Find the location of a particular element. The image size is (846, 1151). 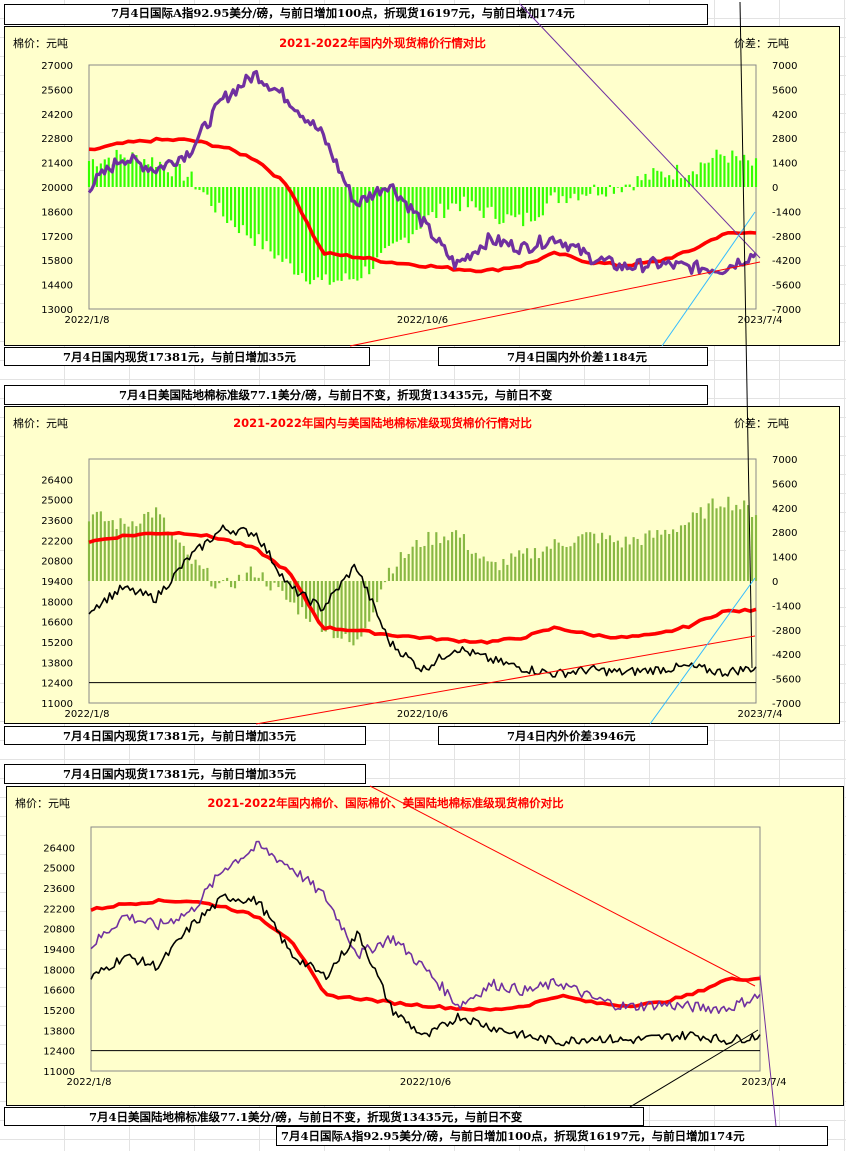

y-tick-label: 23600 is located at coordinates (59, 889).